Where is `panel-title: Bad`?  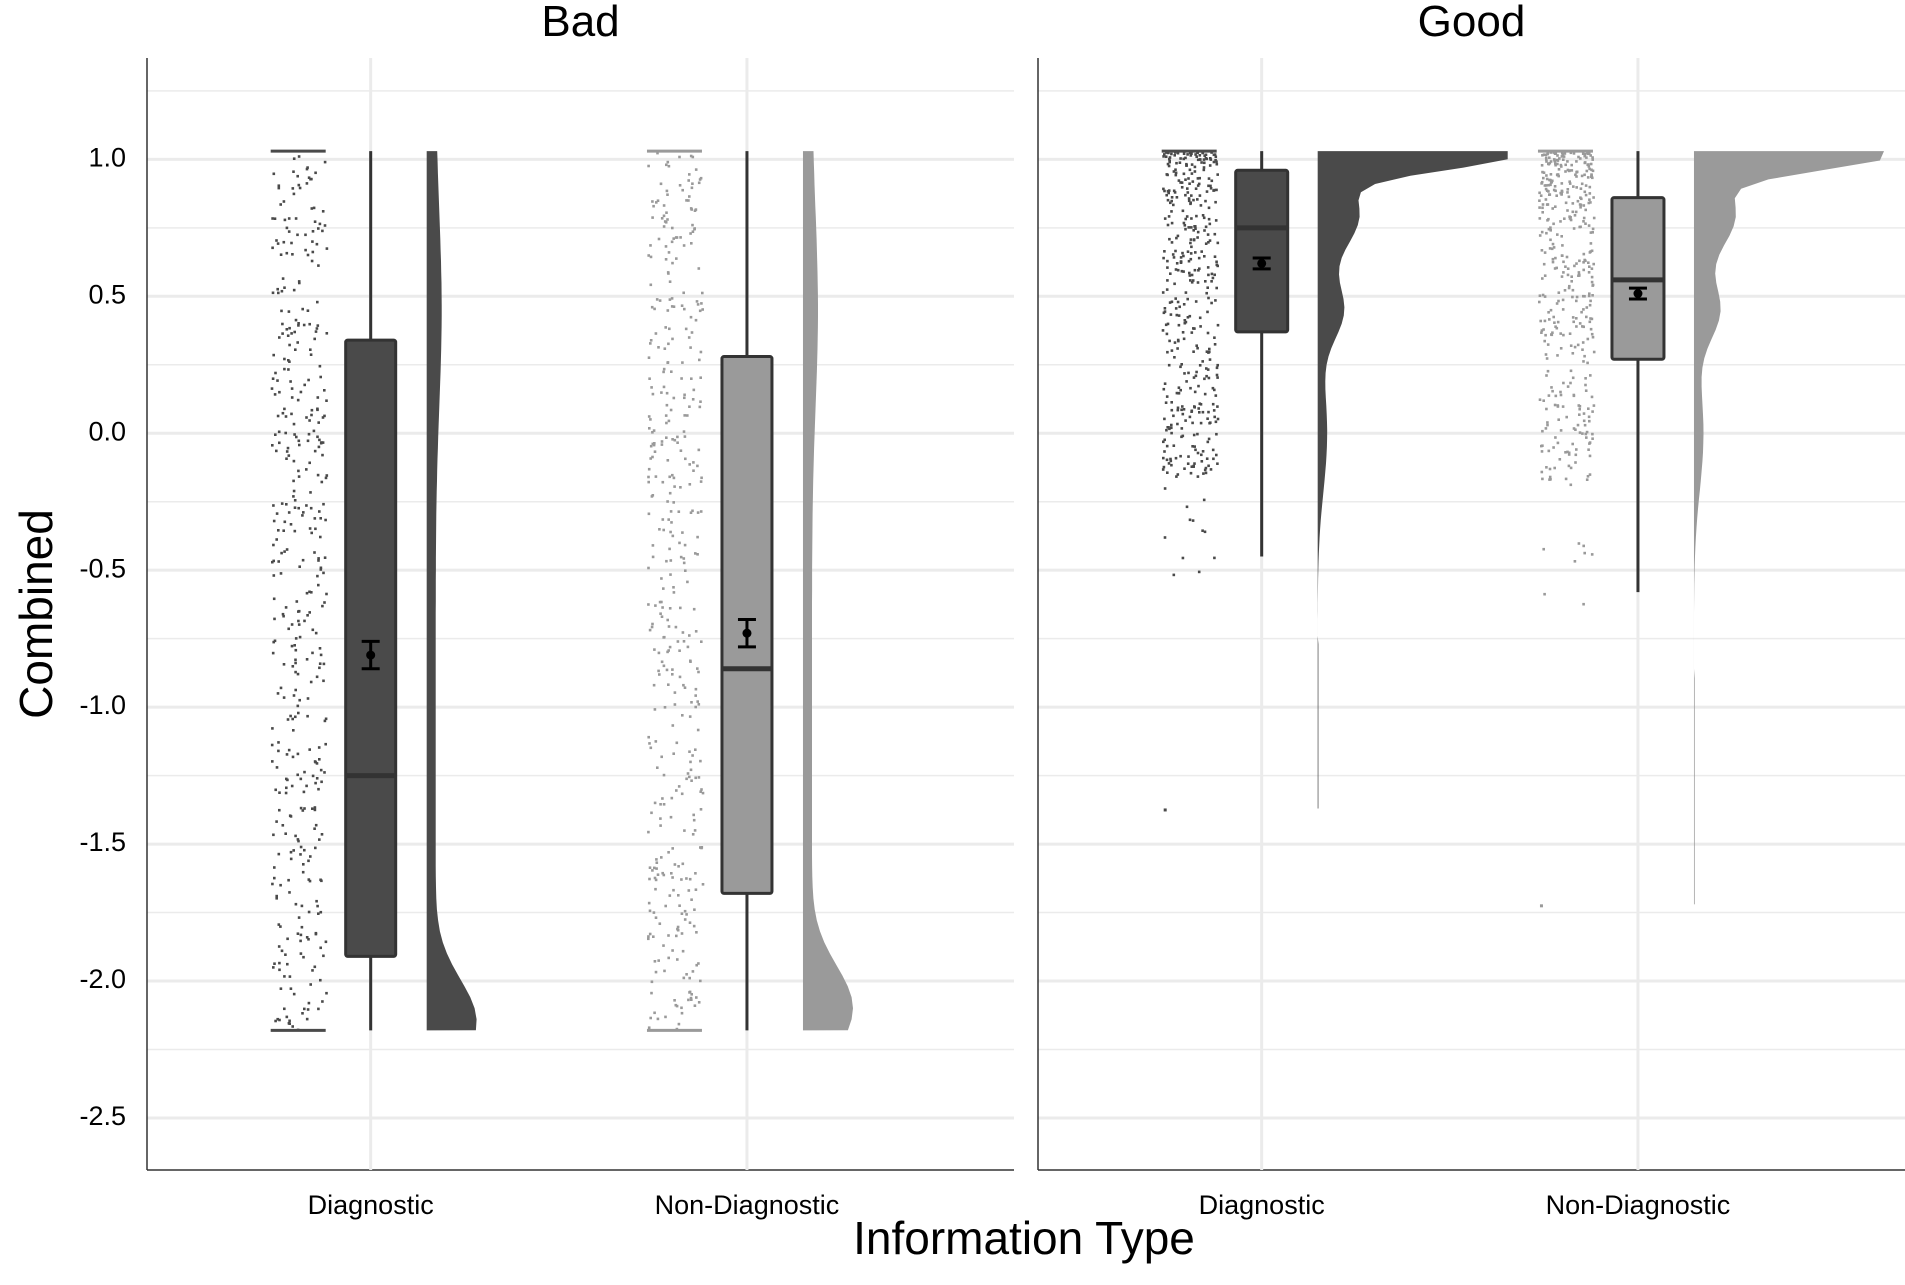
panel-title: Bad is located at coordinates (580, 23).